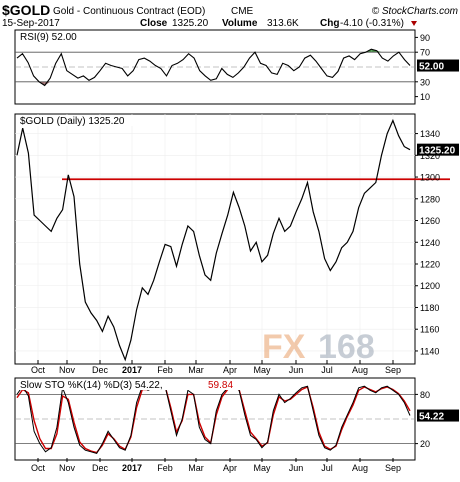  What do you see at coordinates (190, 23) in the screenshot?
I see `close-value: 1325.20` at bounding box center [190, 23].